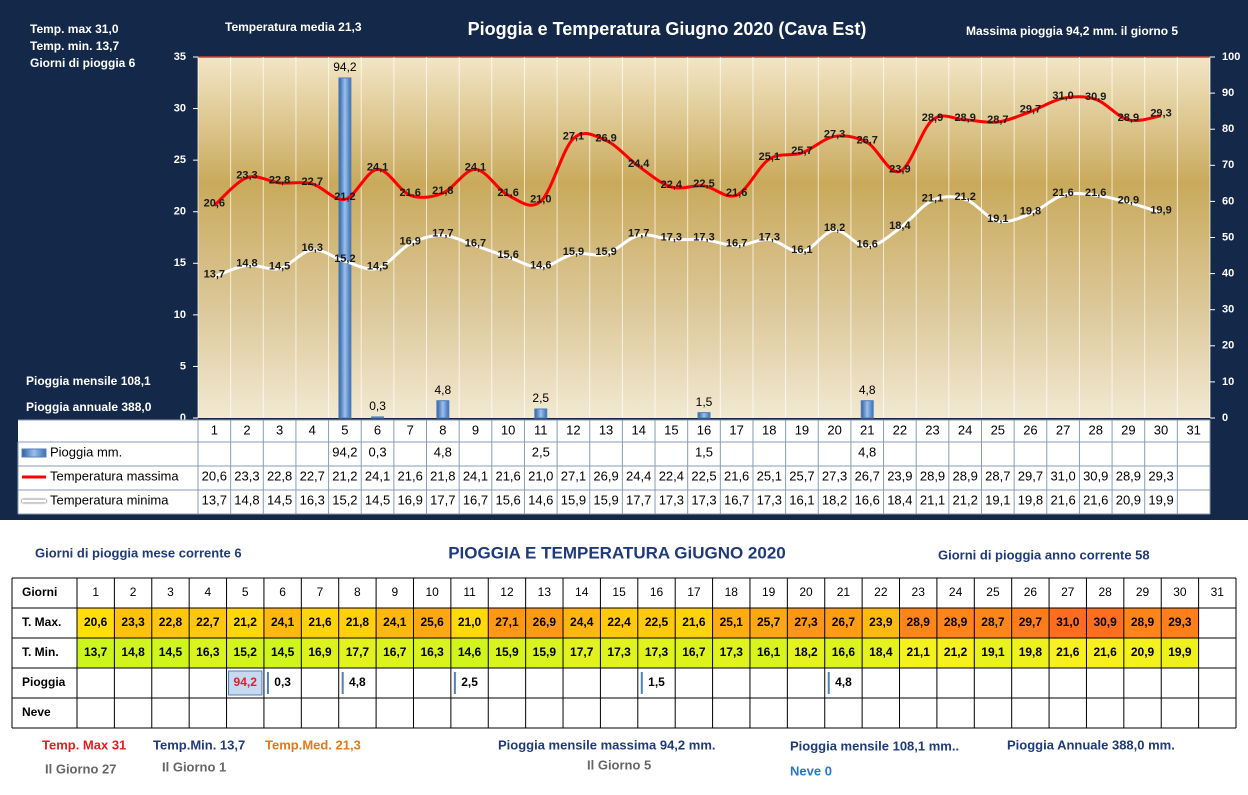  Describe the element at coordinates (1063, 429) in the screenshot. I see `x-tick-label: 27` at that location.